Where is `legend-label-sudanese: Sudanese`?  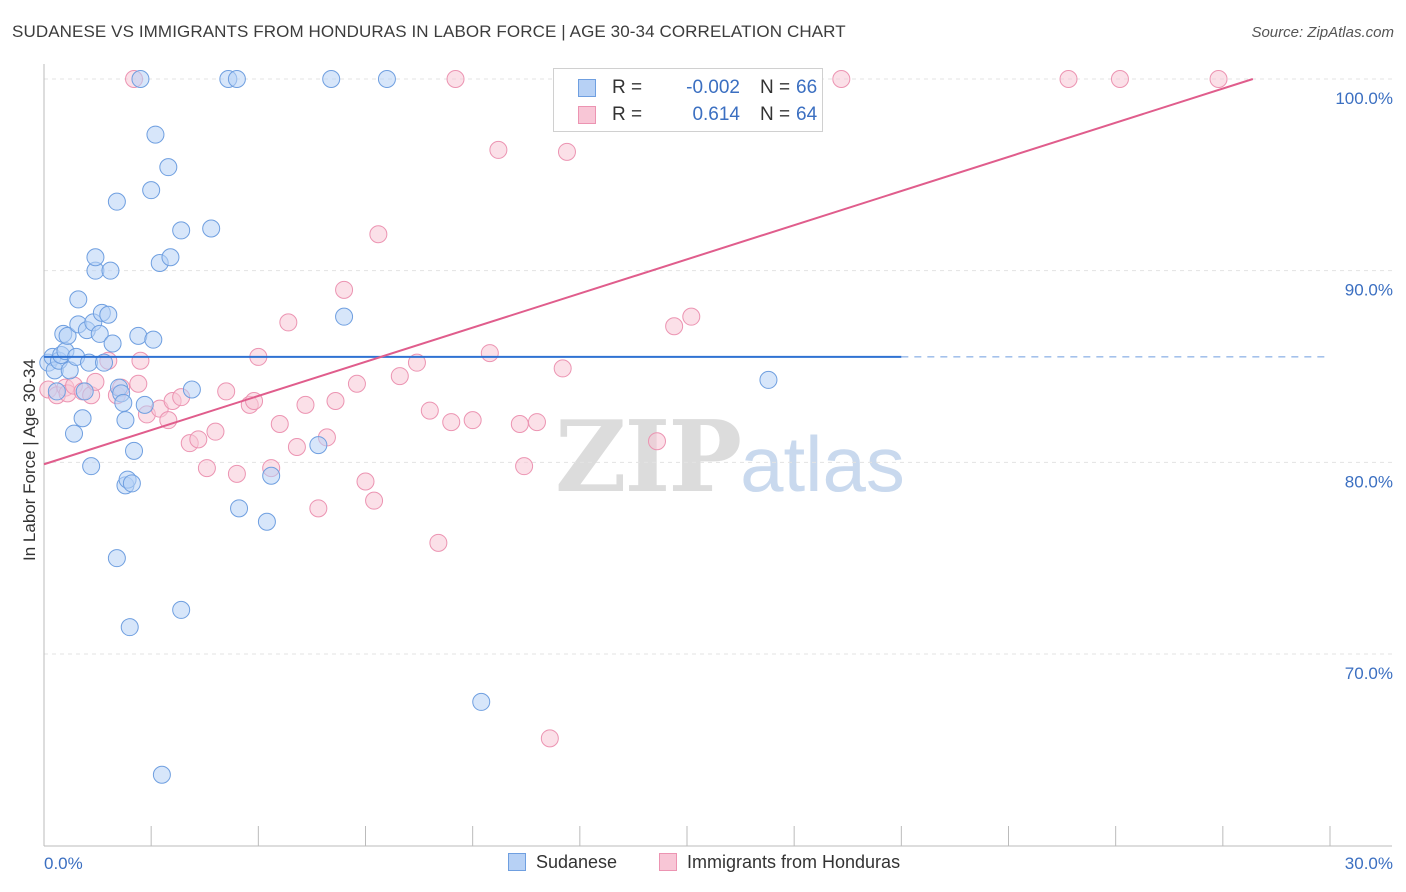 legend-label-sudanese: Sudanese is located at coordinates (577, 862).